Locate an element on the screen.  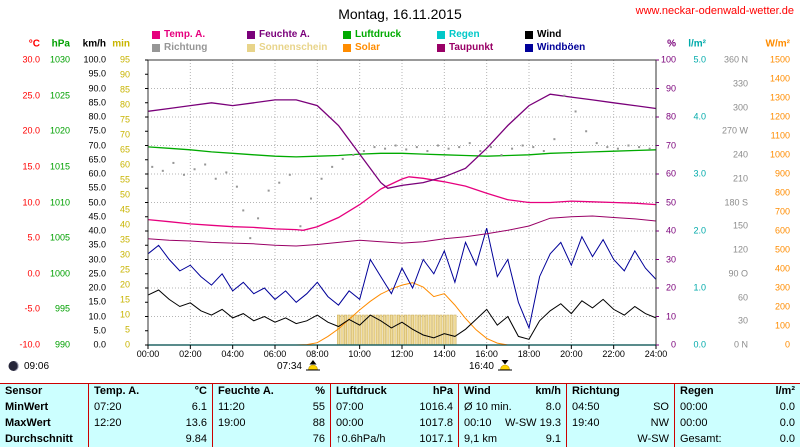
table-header-group-label: Richtung is located at coordinates (596, 391).